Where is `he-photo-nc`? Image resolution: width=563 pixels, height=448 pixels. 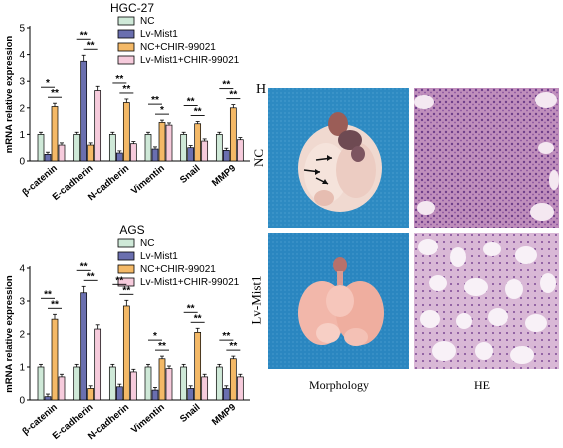
he-photo-nc is located at coordinates (486, 158).